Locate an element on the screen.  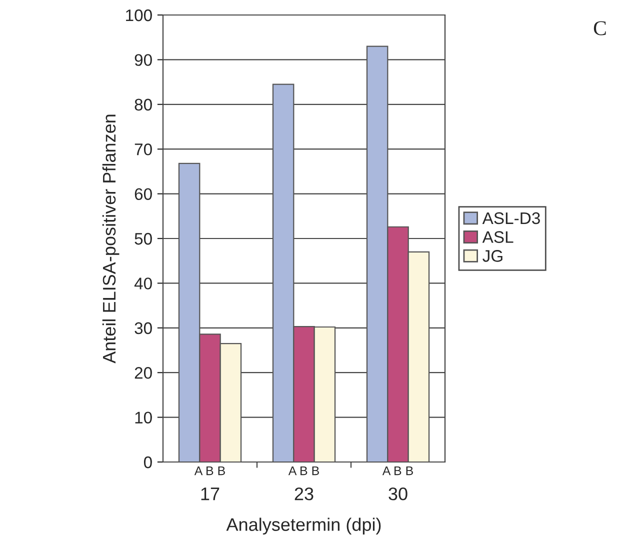
x-tick-label: 17 is located at coordinates (210, 494).